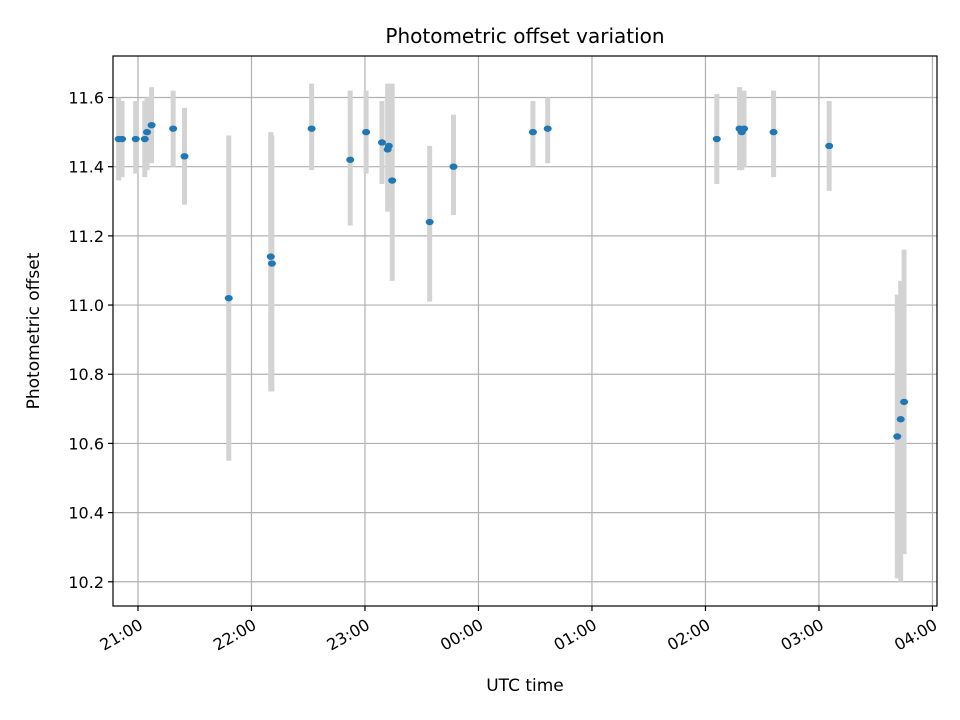 The image size is (960, 720). Describe the element at coordinates (524, 36) in the screenshot. I see `chart-title: Photometric offset variation` at that location.